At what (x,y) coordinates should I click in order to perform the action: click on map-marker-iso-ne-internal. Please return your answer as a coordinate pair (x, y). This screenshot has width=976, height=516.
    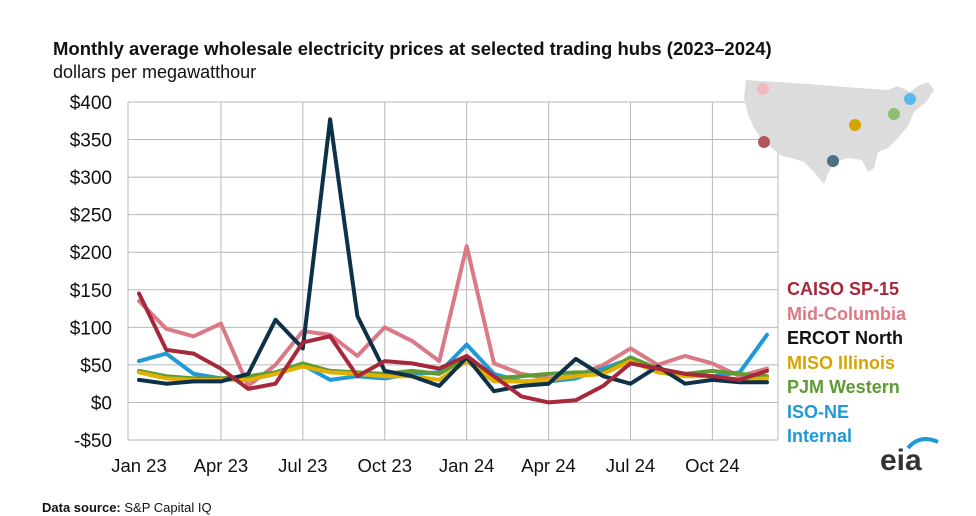
    Looking at the image, I should click on (910, 99).